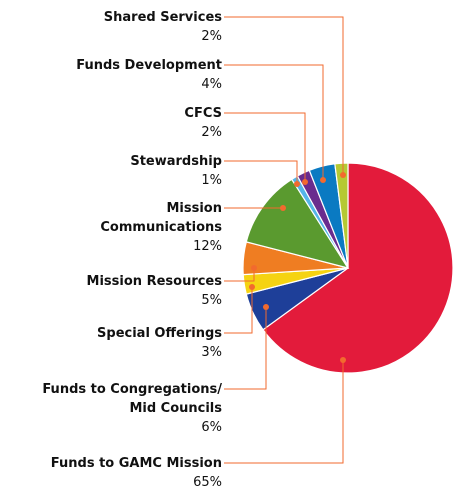 The width and height of the screenshot is (454, 494). I want to click on value-label: 6%, so click(211, 427).